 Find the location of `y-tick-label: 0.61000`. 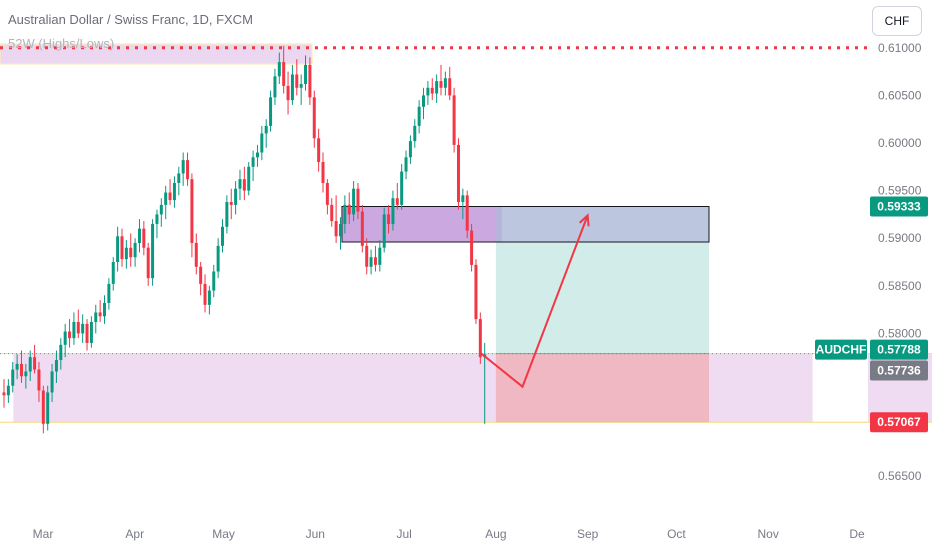

y-tick-label: 0.61000 is located at coordinates (900, 48).